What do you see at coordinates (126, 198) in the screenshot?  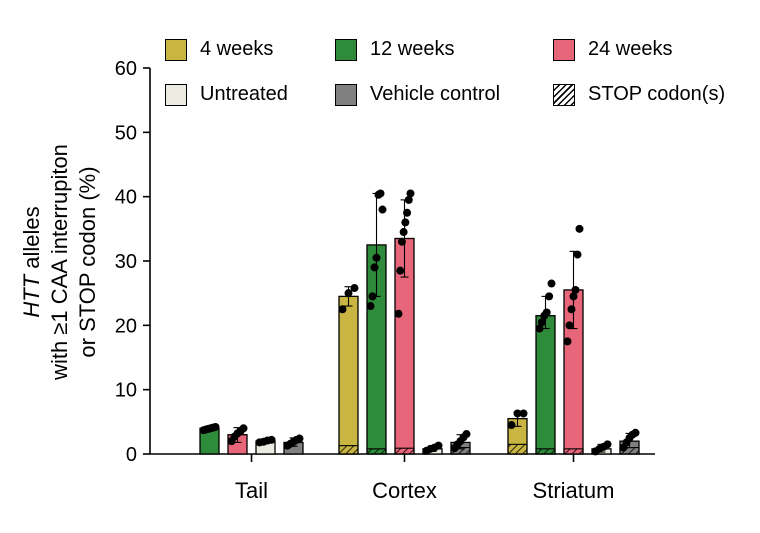 I see `y-tick-label: 40` at bounding box center [126, 198].